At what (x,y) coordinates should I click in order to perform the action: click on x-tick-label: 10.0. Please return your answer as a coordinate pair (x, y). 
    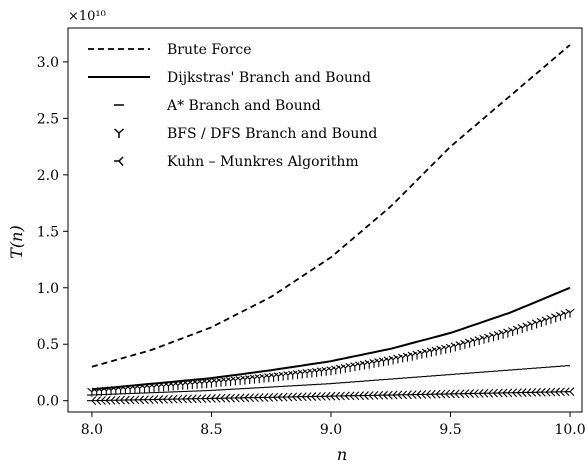
    Looking at the image, I should click on (569, 430).